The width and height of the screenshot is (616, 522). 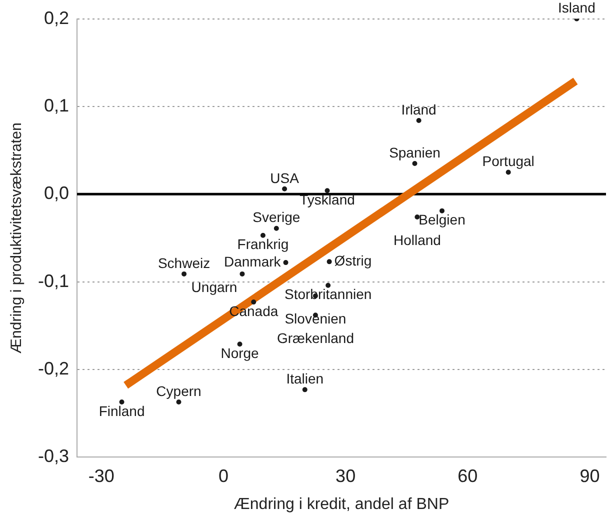 I want to click on data-label: Italien, so click(x=305, y=378).